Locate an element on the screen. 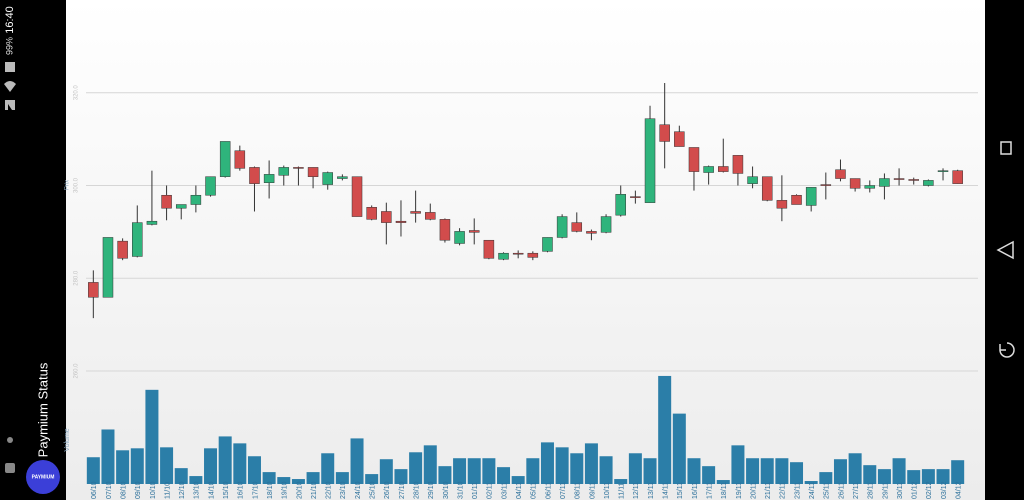  x-tick-label: 24/10 is located at coordinates (358, 490).